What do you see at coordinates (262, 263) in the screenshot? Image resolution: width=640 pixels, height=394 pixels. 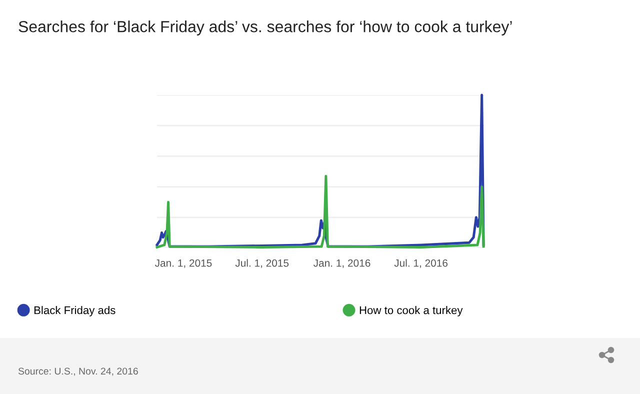 I see `x-tick-label: Jul. 1, 2015` at bounding box center [262, 263].